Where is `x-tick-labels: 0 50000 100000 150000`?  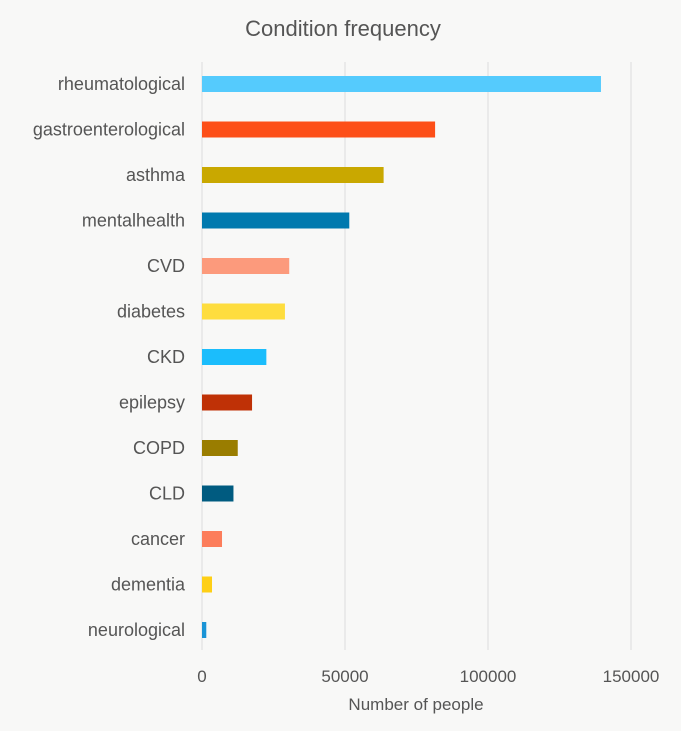 x-tick-labels: 0 50000 100000 150000 is located at coordinates (428, 676).